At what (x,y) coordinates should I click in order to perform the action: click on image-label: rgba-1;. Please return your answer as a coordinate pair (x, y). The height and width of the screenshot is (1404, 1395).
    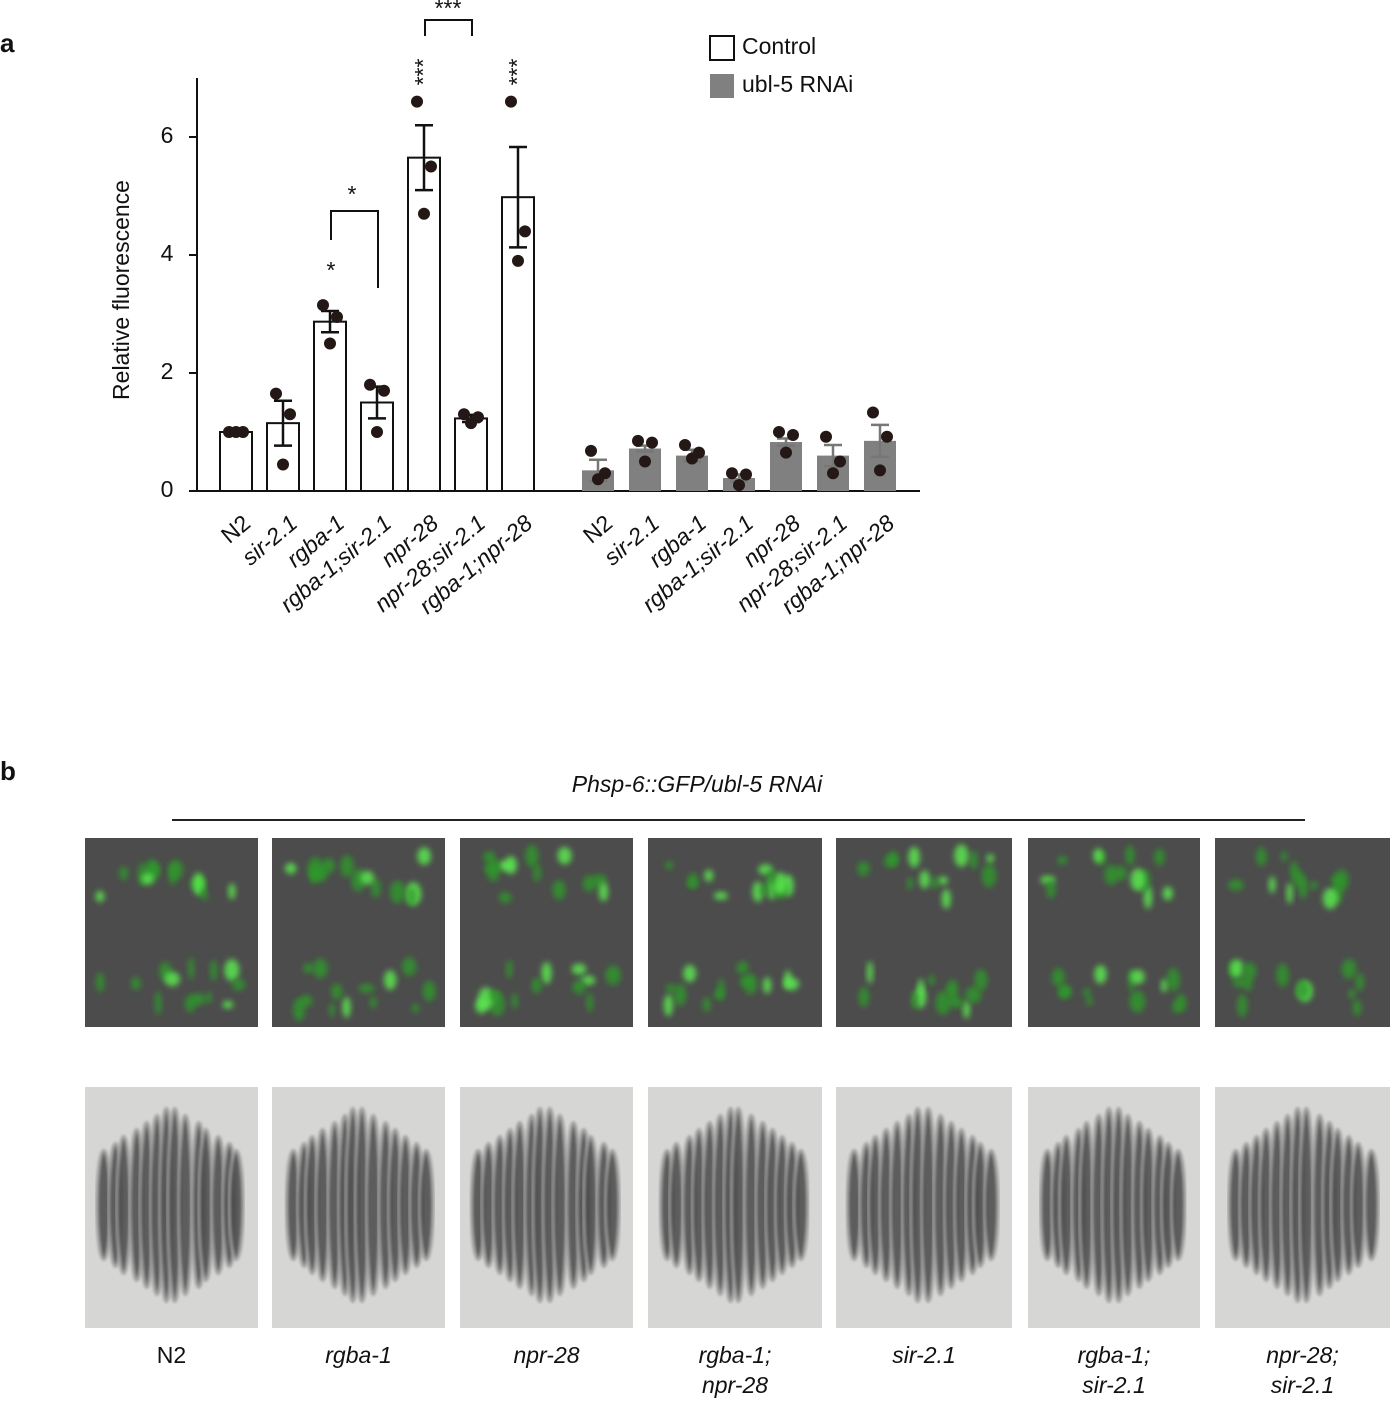
    Looking at the image, I should click on (735, 1355).